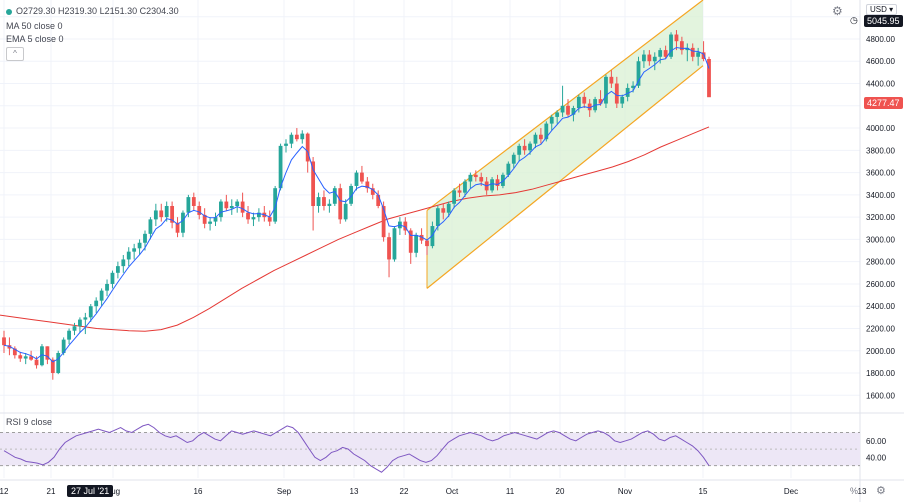 The image size is (904, 502). Describe the element at coordinates (34, 26) in the screenshot. I see `ma-legend: MA 50 close 0` at that location.